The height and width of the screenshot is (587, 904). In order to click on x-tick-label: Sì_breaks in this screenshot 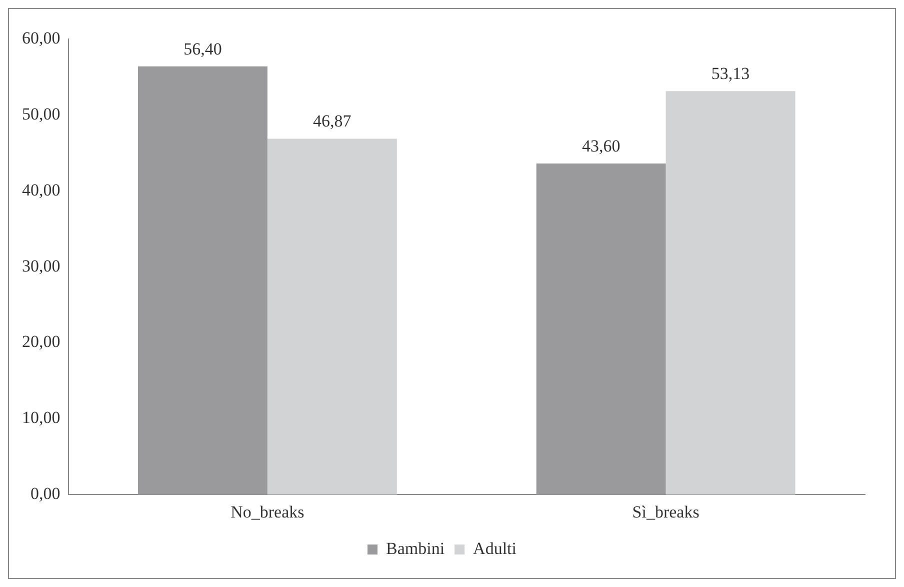, I will do `click(666, 512)`.